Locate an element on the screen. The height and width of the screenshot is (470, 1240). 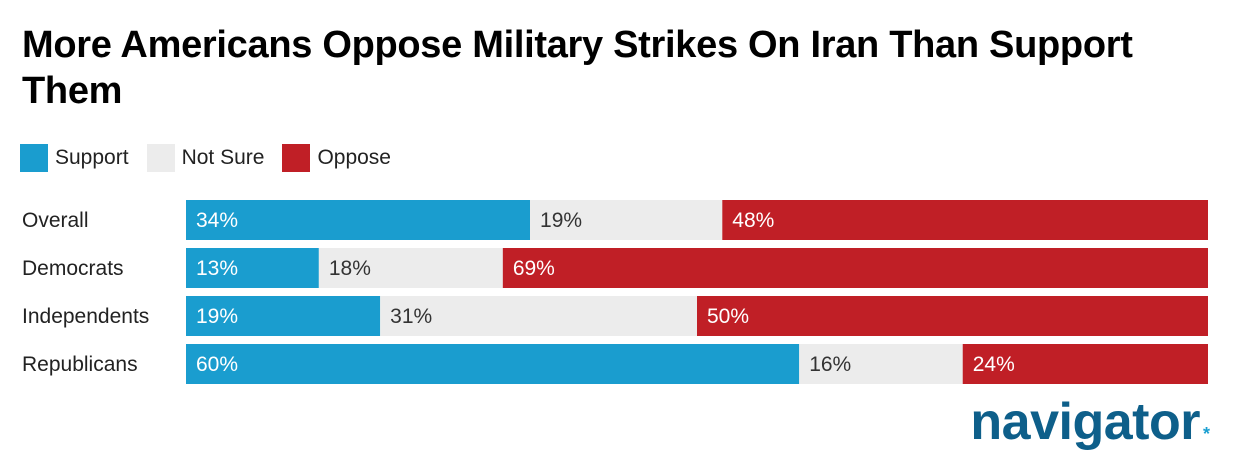
navigator-logo-group: navigator * is located at coordinates (1090, 422).